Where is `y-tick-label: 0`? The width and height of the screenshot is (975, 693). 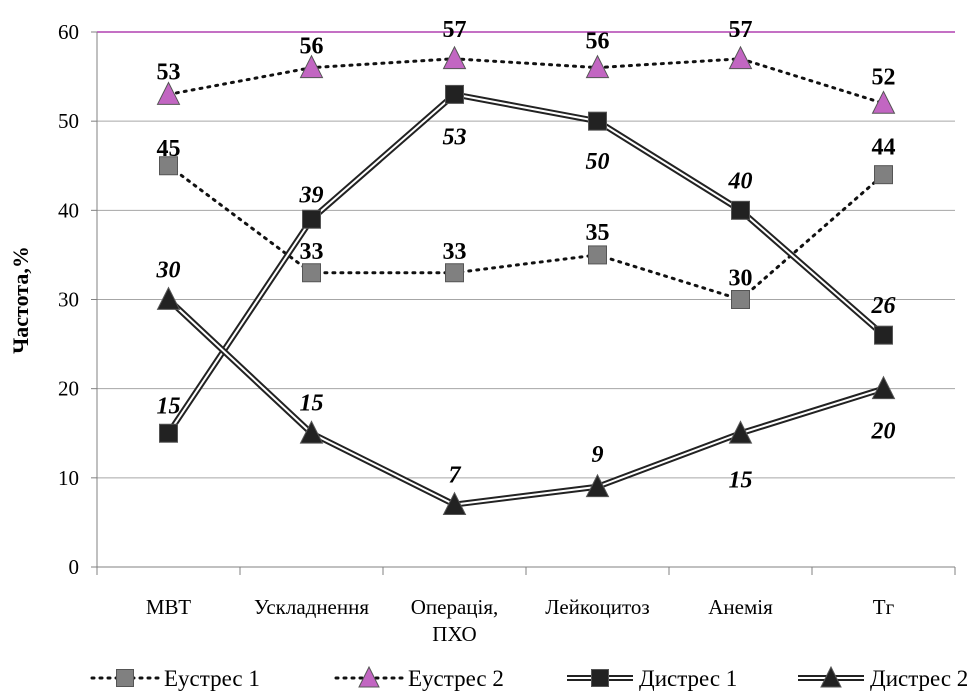
y-tick-label: 0 is located at coordinates (74, 567).